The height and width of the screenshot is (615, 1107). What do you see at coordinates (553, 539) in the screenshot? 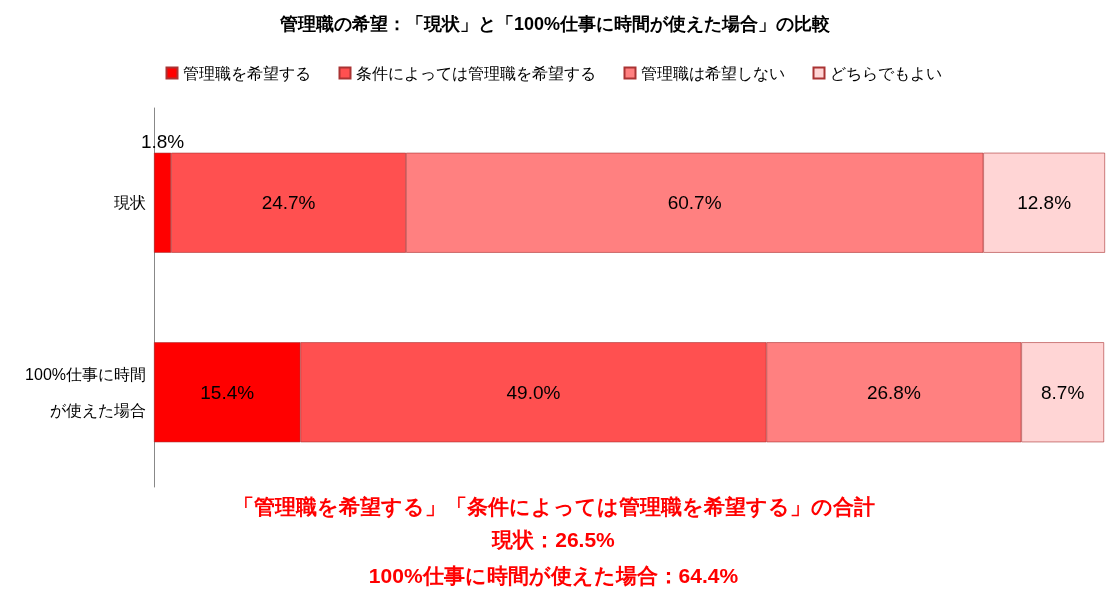
I see `text: 現状：26.5%` at bounding box center [553, 539].